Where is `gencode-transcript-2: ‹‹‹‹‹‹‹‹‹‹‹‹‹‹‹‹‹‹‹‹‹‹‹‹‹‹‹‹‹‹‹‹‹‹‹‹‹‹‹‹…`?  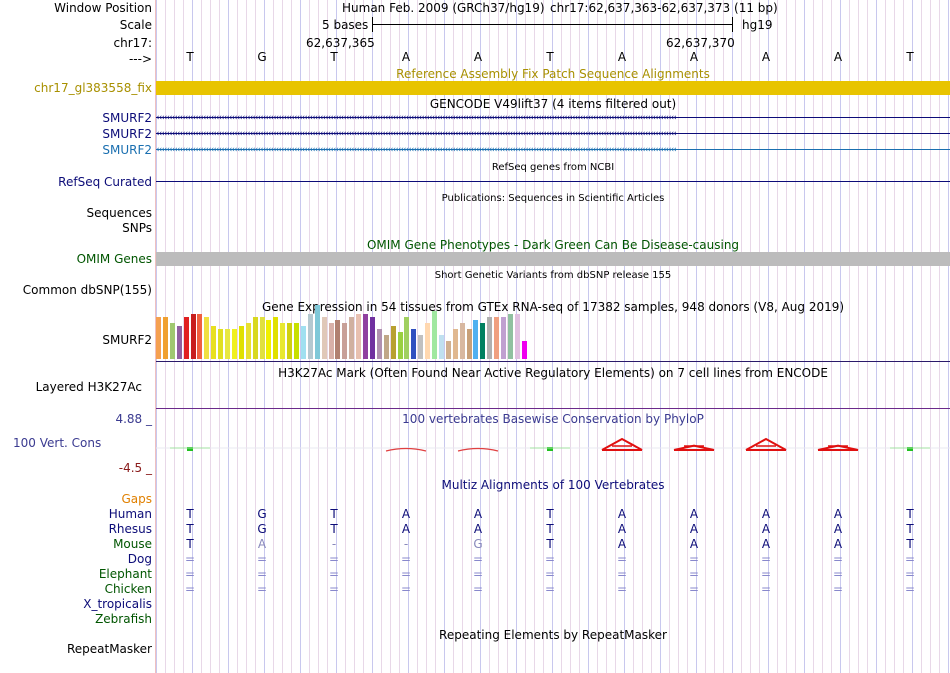 gencode-transcript-2: ‹‹‹‹‹‹‹‹‹‹‹‹‹‹‹‹‹‹‹‹‹‹‹‹‹‹‹‹‹‹‹‹‹‹‹‹‹‹‹‹… is located at coordinates (553, 134).